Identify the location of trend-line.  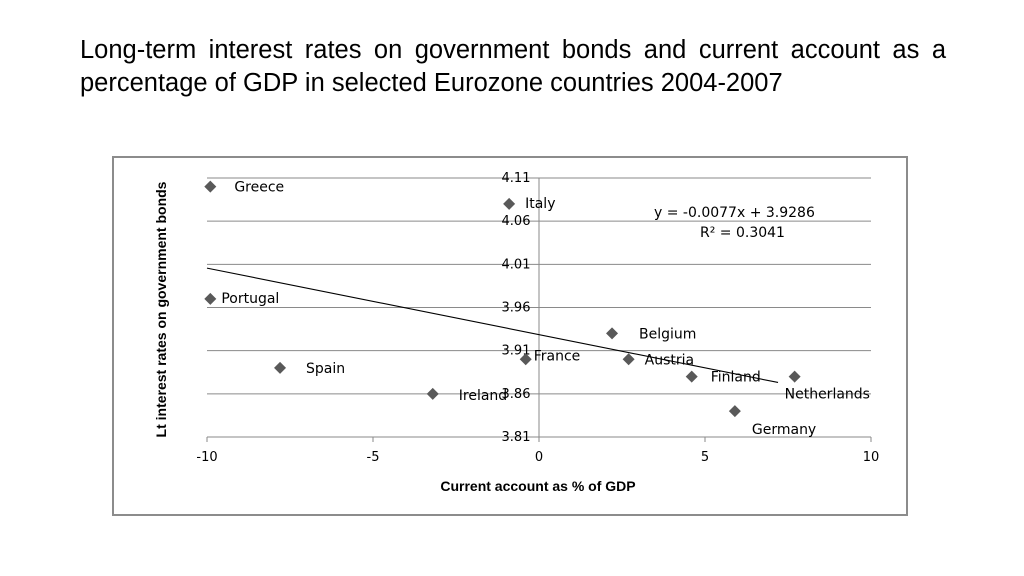
(492, 325).